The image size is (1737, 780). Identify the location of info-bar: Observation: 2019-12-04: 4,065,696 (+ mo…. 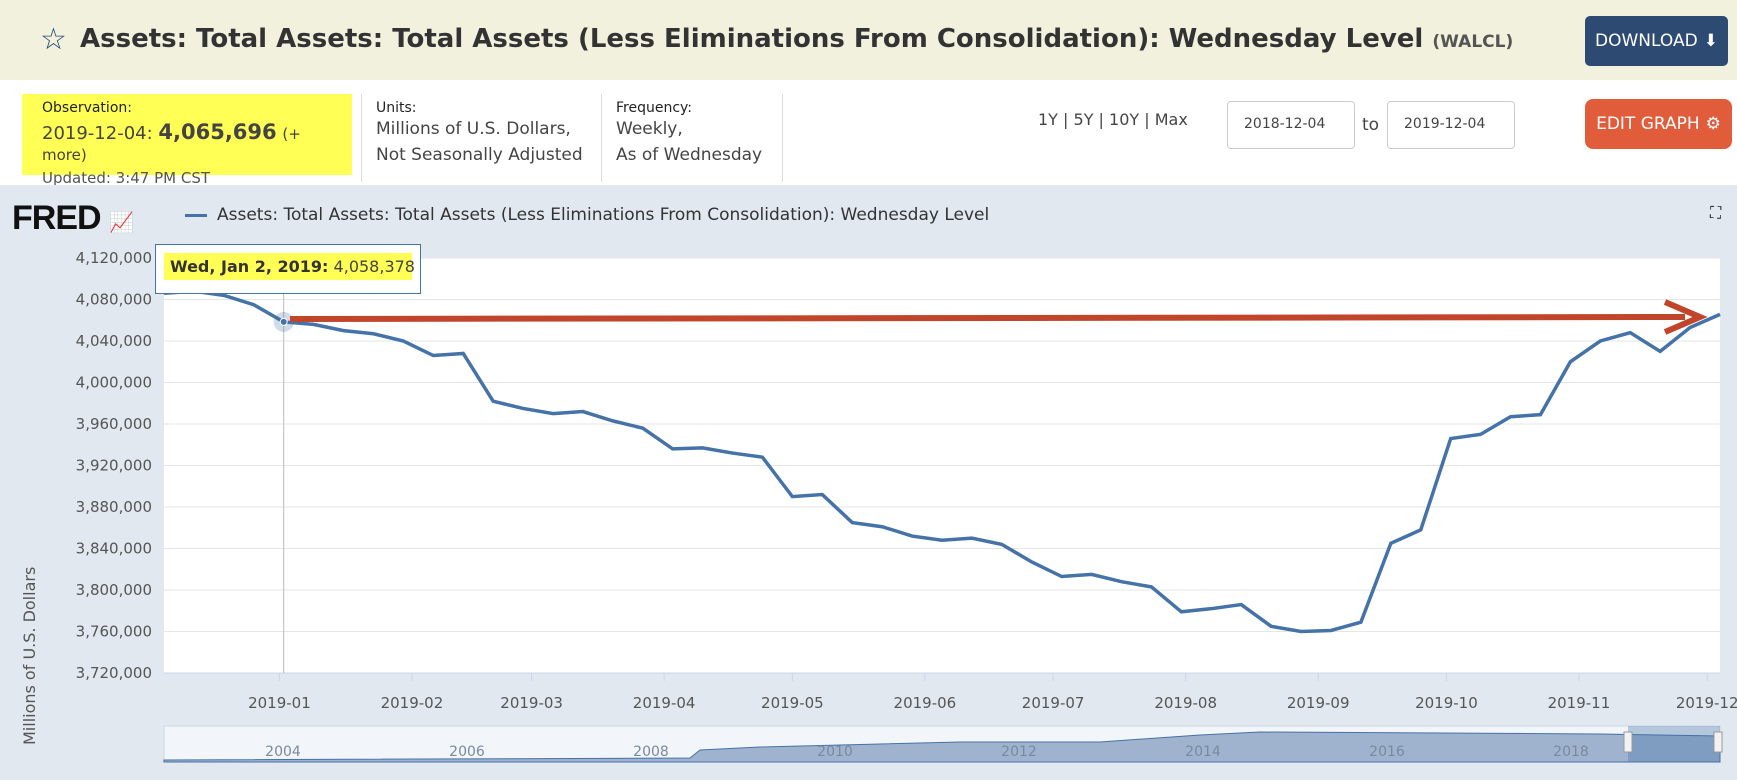
(868, 133).